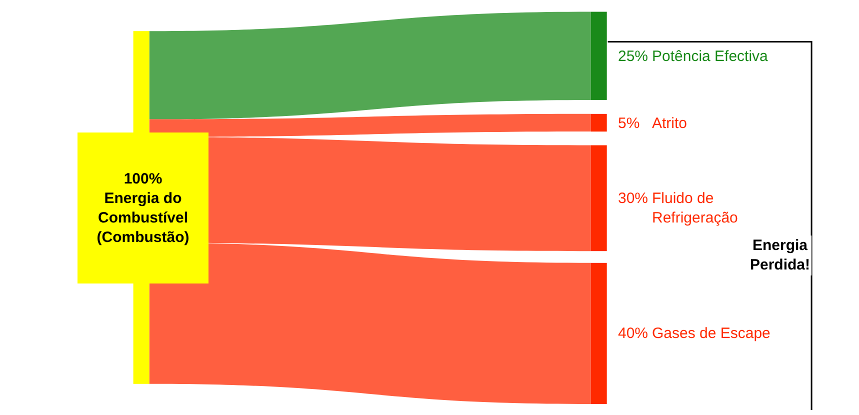 The height and width of the screenshot is (415, 859). I want to click on data-label: 40%, so click(633, 333).